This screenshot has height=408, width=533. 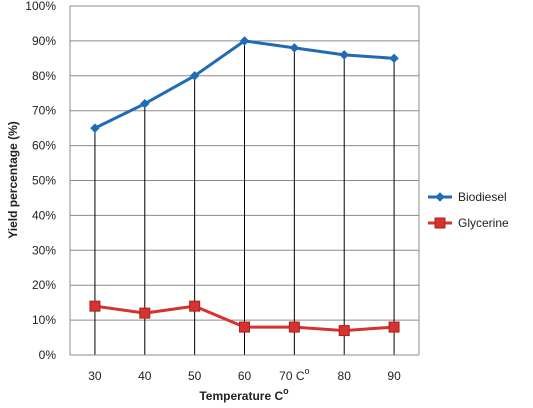 I want to click on glycerine-series, so click(x=244, y=318).